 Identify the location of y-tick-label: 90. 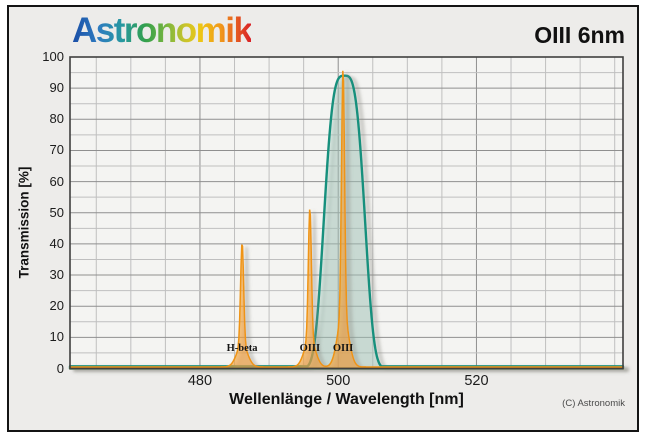
(56, 88).